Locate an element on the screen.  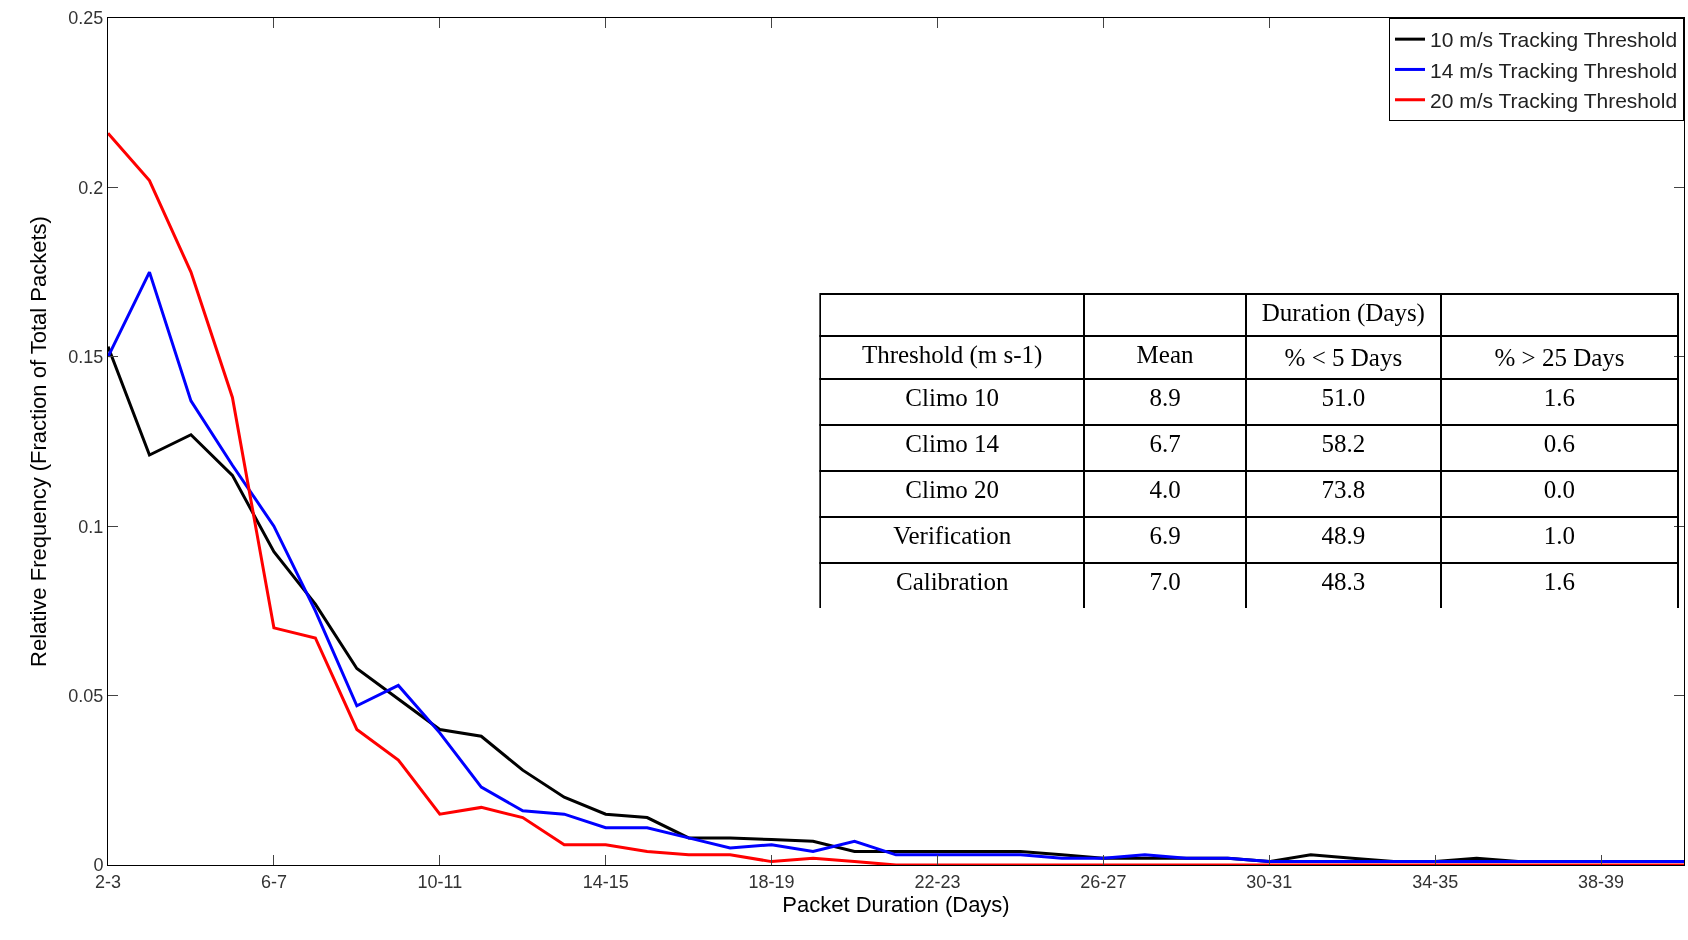
annotation: 8.9 is located at coordinates (1165, 397).